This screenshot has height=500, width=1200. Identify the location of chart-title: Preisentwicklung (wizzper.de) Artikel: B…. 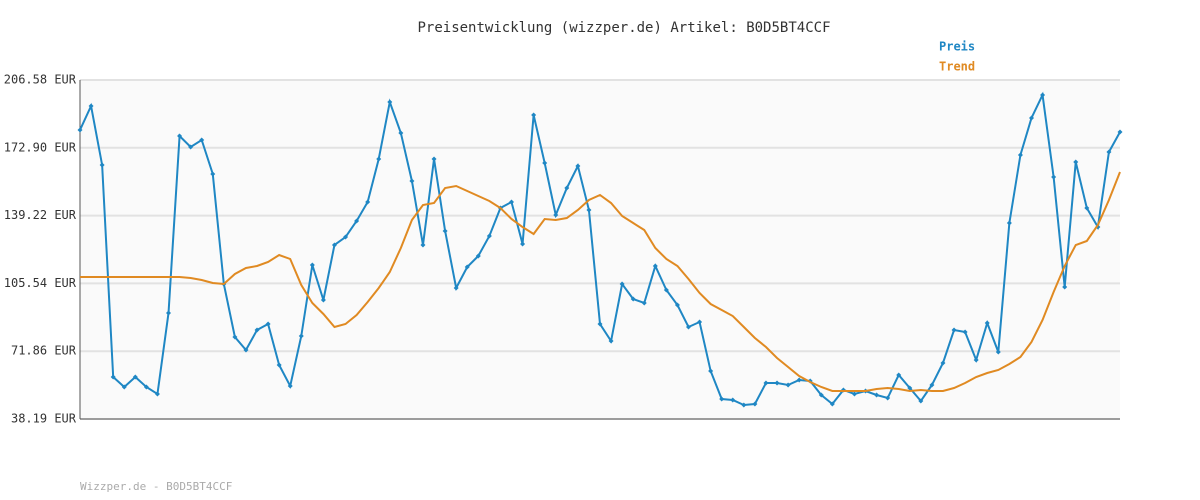
(623, 28).